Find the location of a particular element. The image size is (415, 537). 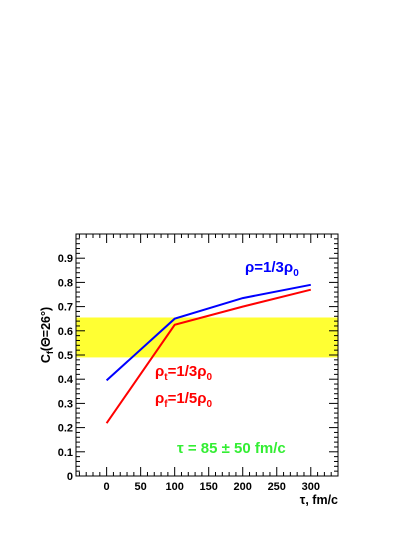

y-tick-label: 0.1 is located at coordinates (65, 453).